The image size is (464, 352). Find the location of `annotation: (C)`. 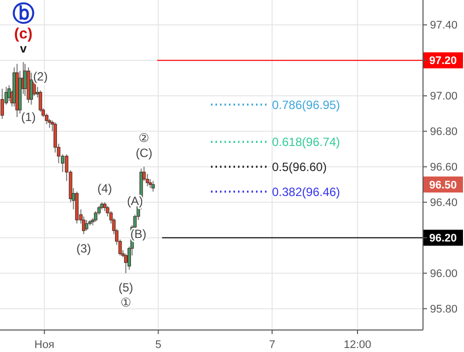

annotation: (C) is located at coordinates (144, 153).